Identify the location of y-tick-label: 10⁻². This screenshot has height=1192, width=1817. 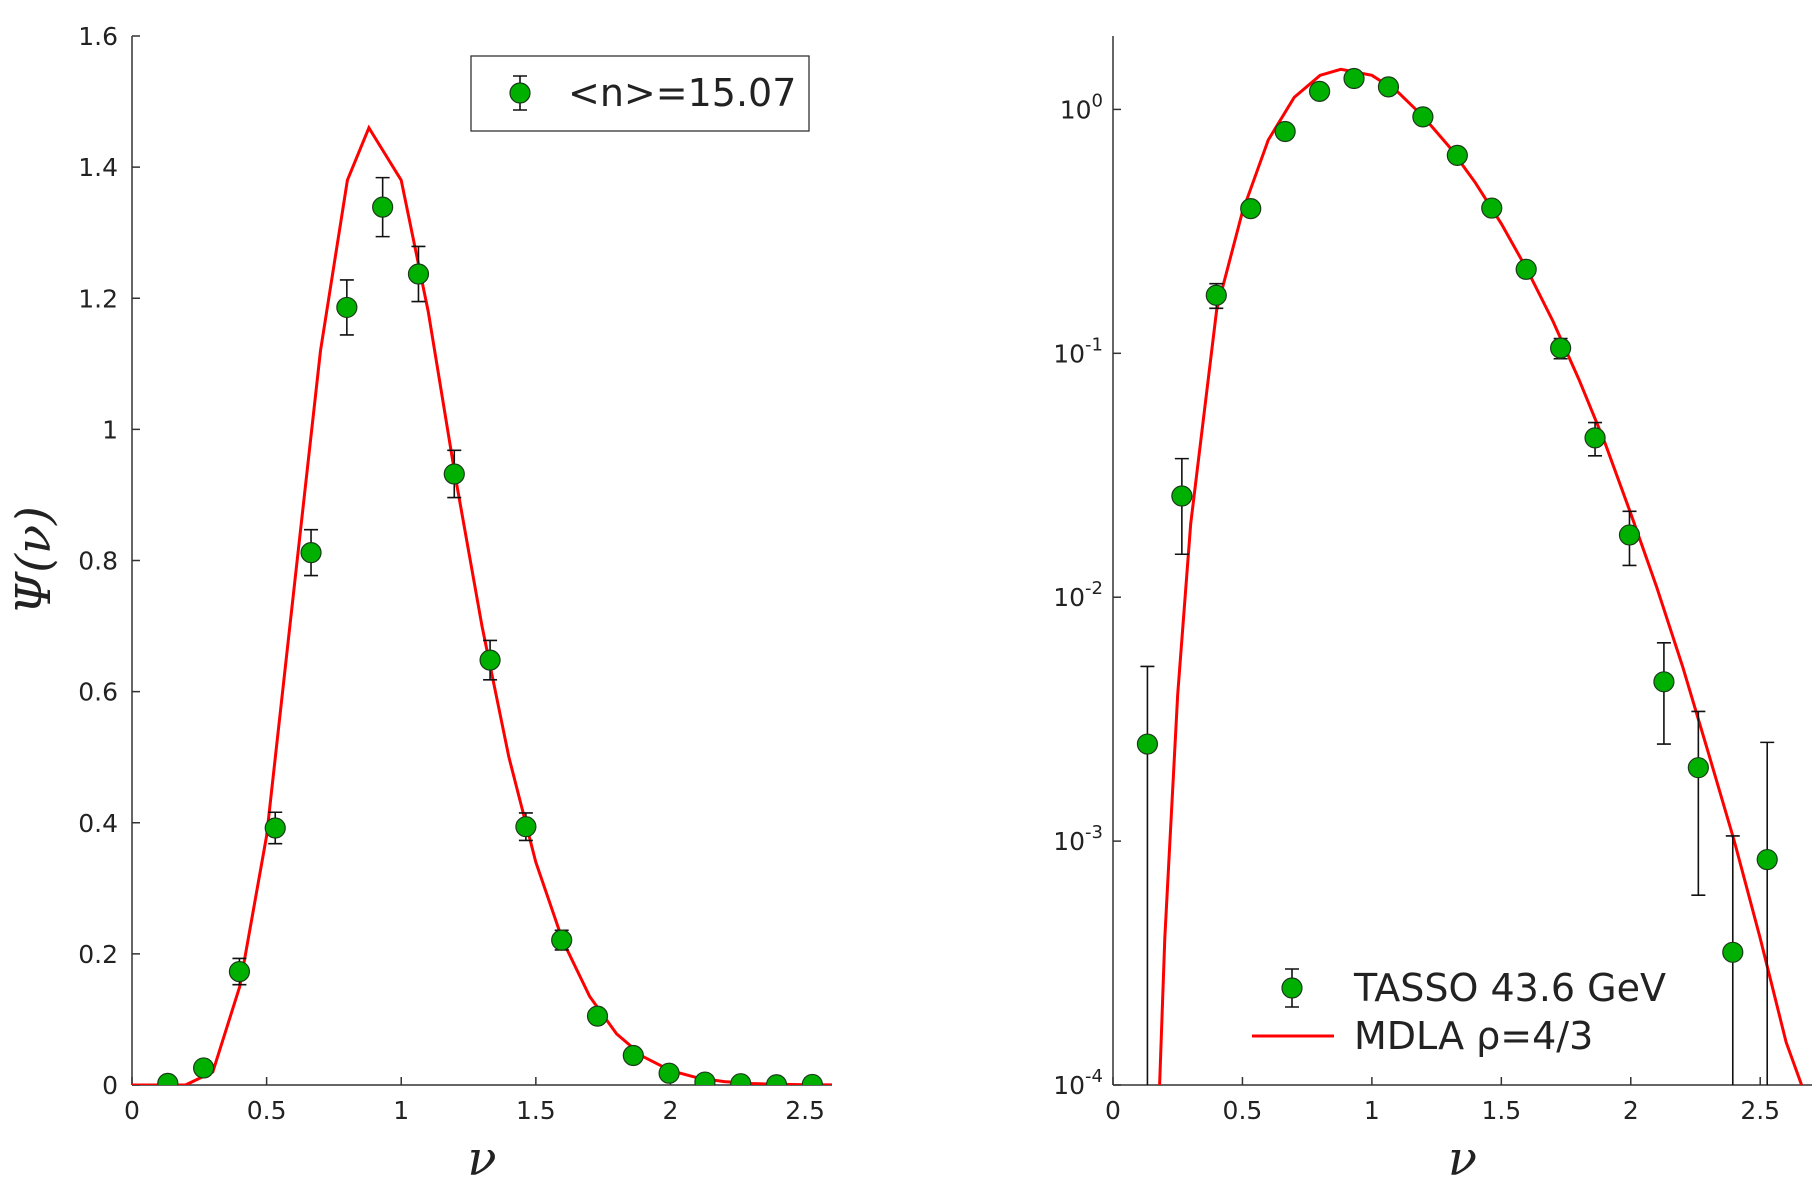
(1078, 595).